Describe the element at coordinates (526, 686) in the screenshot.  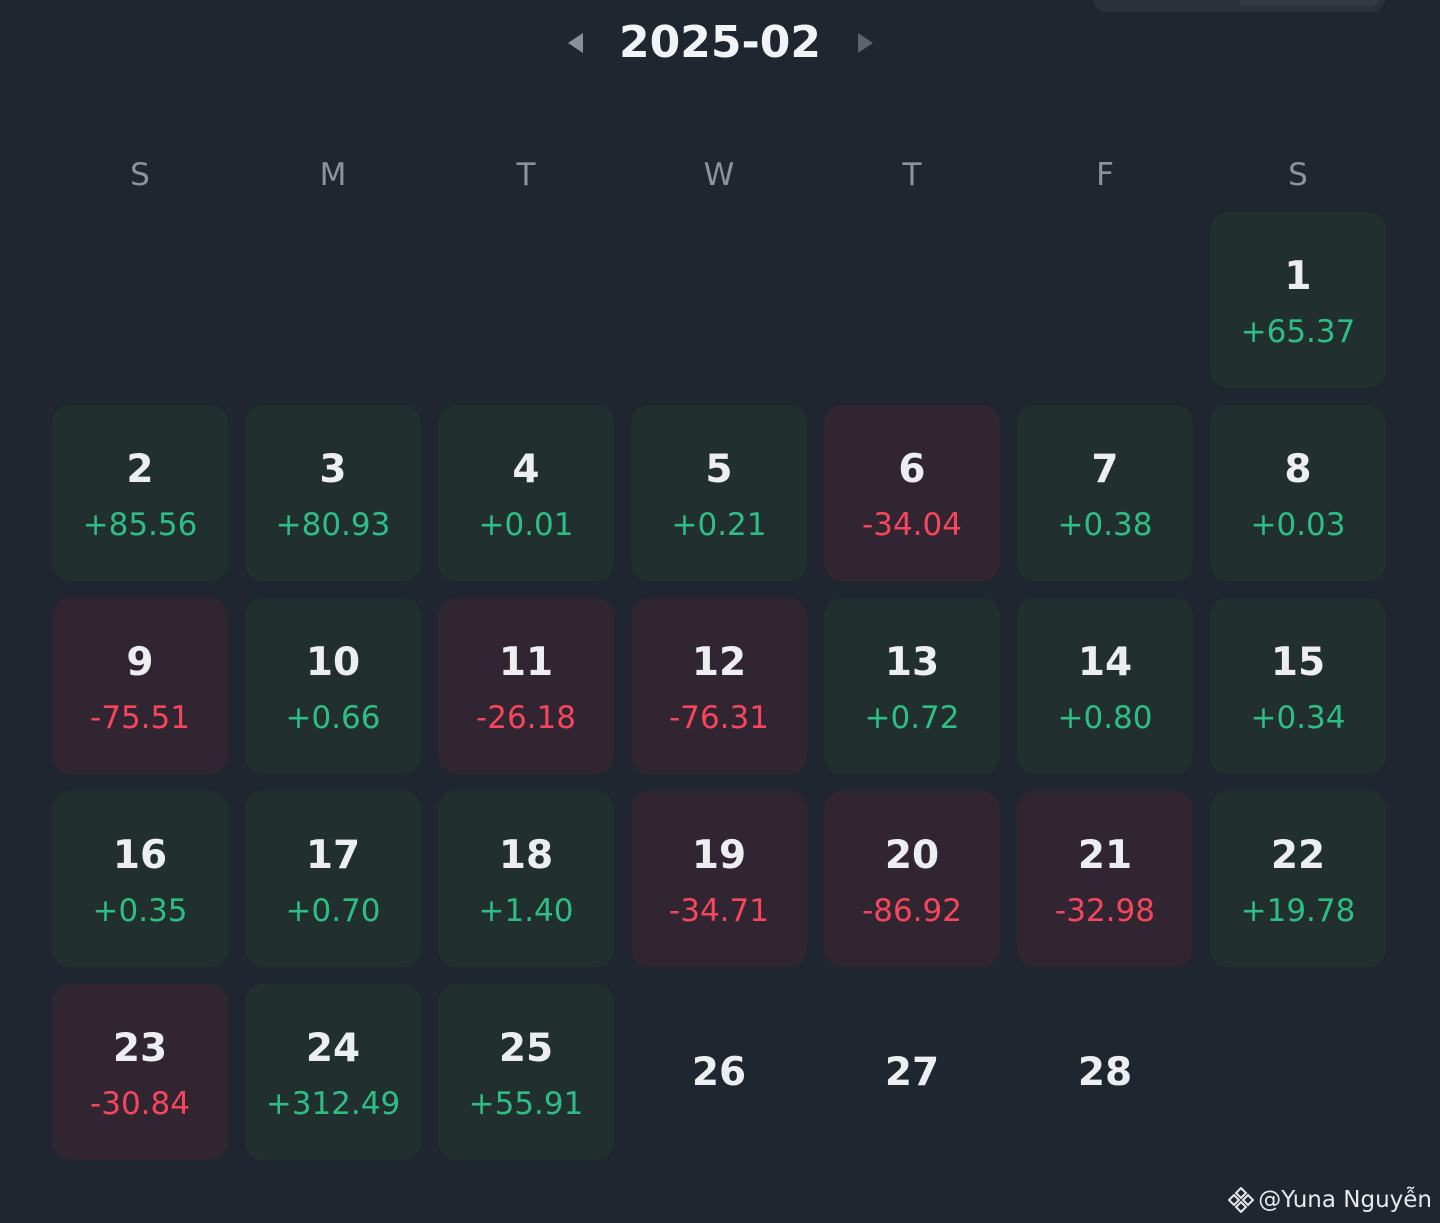
I see `day-cell: 11 -26.18` at that location.